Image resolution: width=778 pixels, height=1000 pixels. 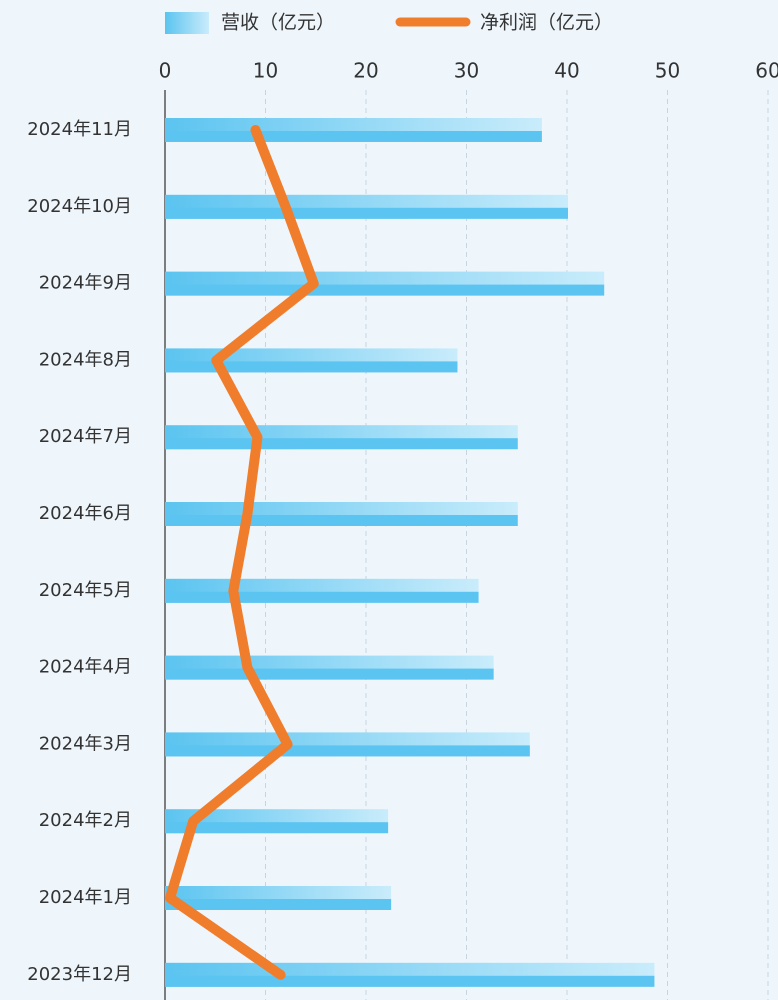 What do you see at coordinates (85, 743) in the screenshot?
I see `y-tick-label: 2024年3月` at bounding box center [85, 743].